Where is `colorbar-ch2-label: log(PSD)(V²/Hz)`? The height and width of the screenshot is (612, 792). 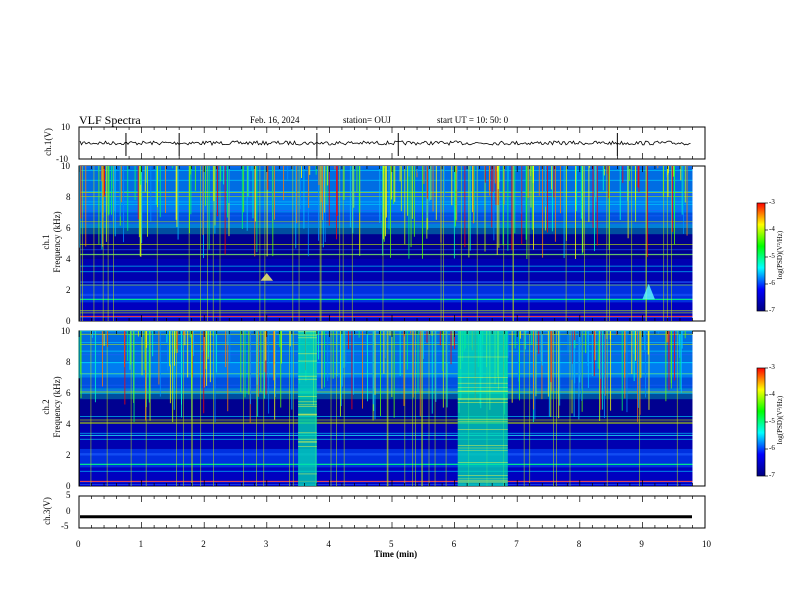
colorbar-ch2-label: log(PSD)(V²/Hz) is located at coordinates (780, 420).